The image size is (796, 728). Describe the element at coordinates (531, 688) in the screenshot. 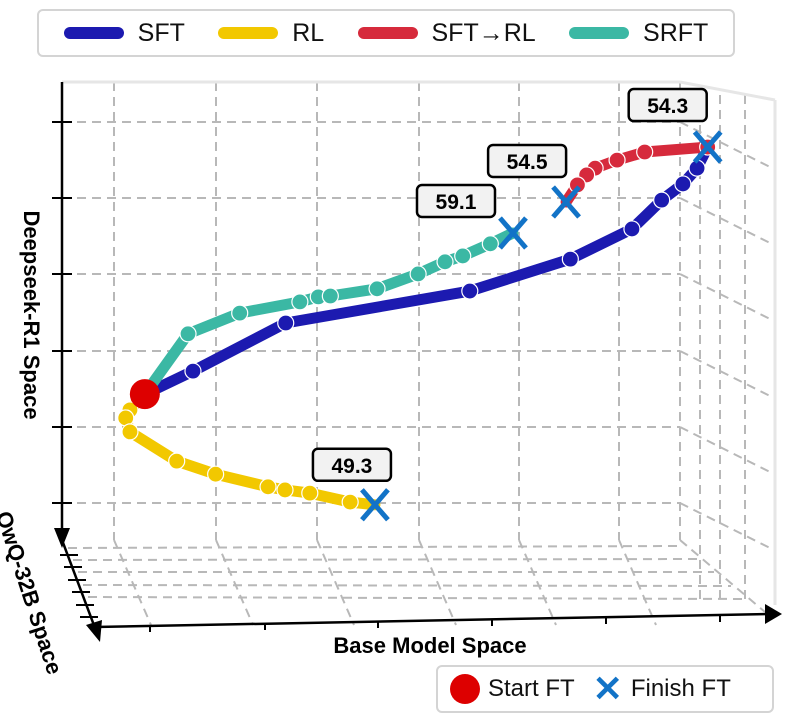

I see `legend-label: Start FT` at that location.